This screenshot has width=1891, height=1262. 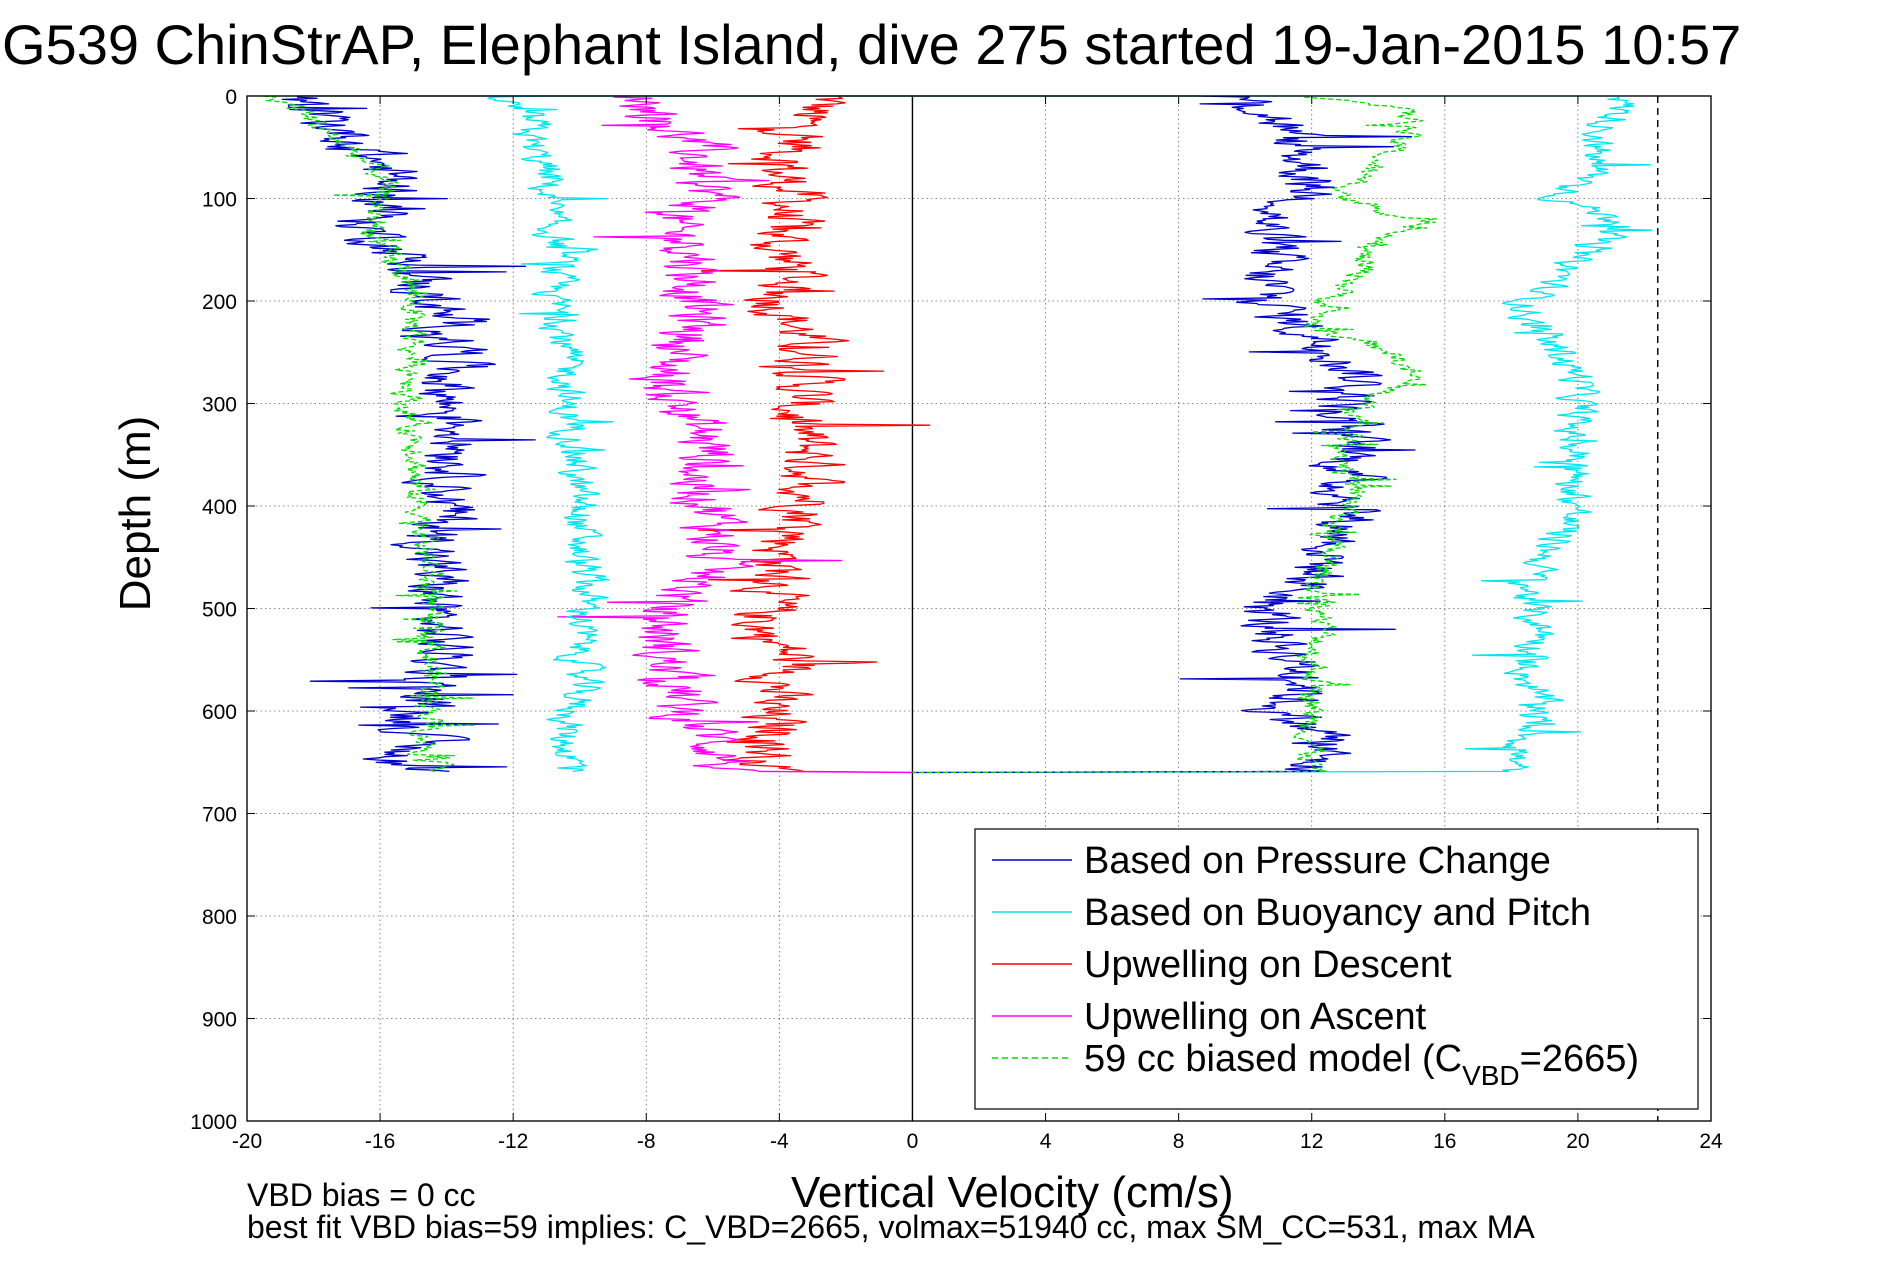 I want to click on y-tick-label: 500, so click(x=219, y=610).